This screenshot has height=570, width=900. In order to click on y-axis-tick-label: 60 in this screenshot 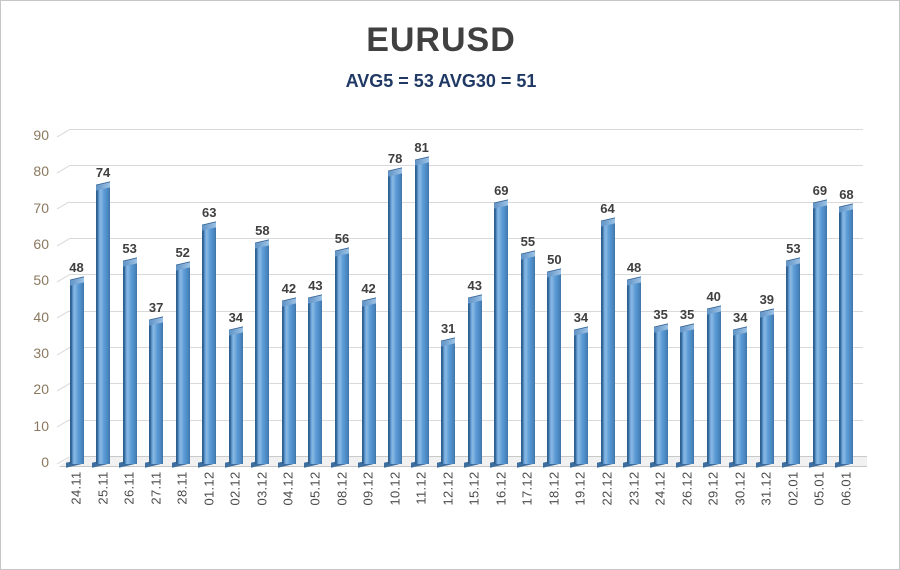, I will do `click(41, 244)`.